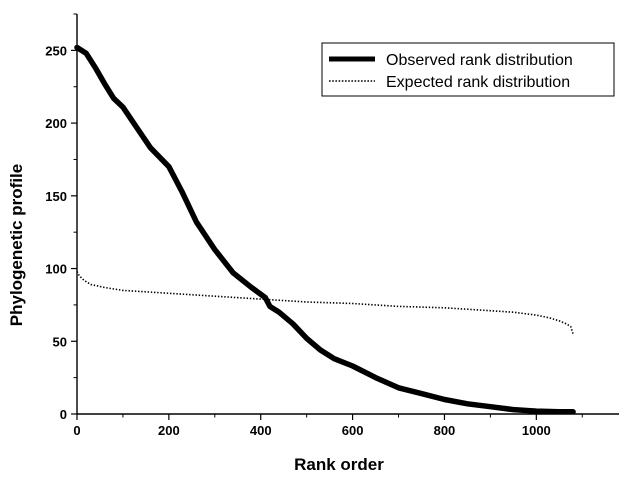 This screenshot has width=624, height=478. I want to click on legend-box, so click(468, 69).